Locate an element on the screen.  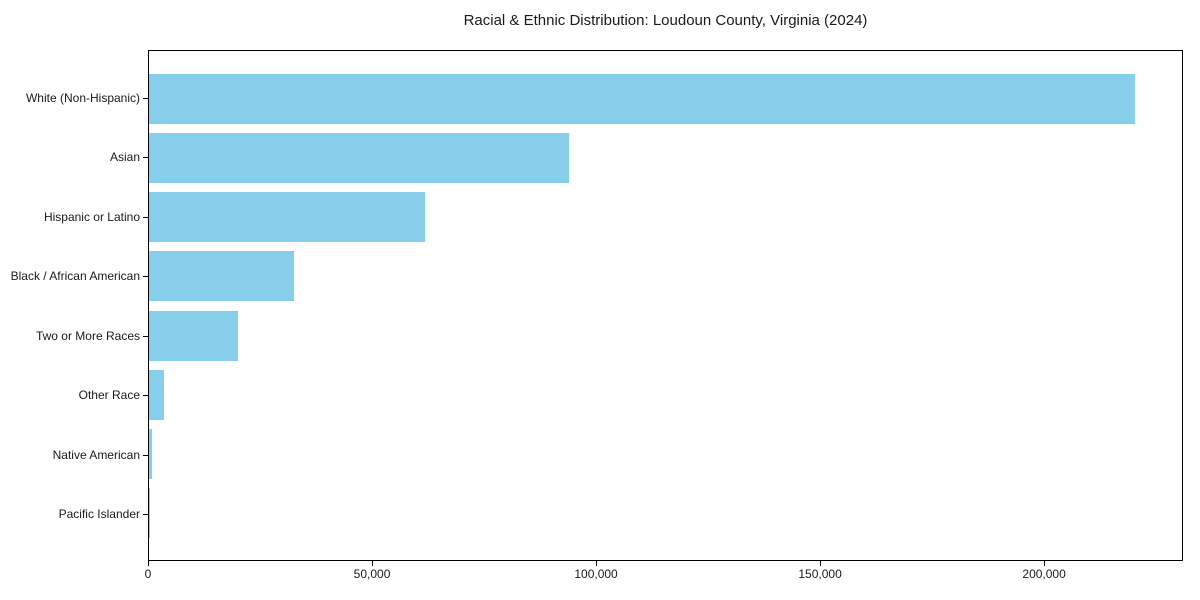
y-tick-label-native-american: Native American is located at coordinates (96, 454).